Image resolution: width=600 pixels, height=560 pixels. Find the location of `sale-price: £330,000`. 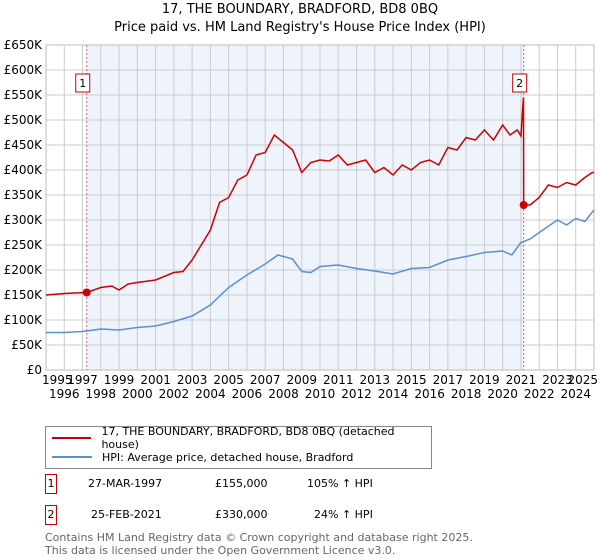

sale-price: £330,000 is located at coordinates (241, 514).